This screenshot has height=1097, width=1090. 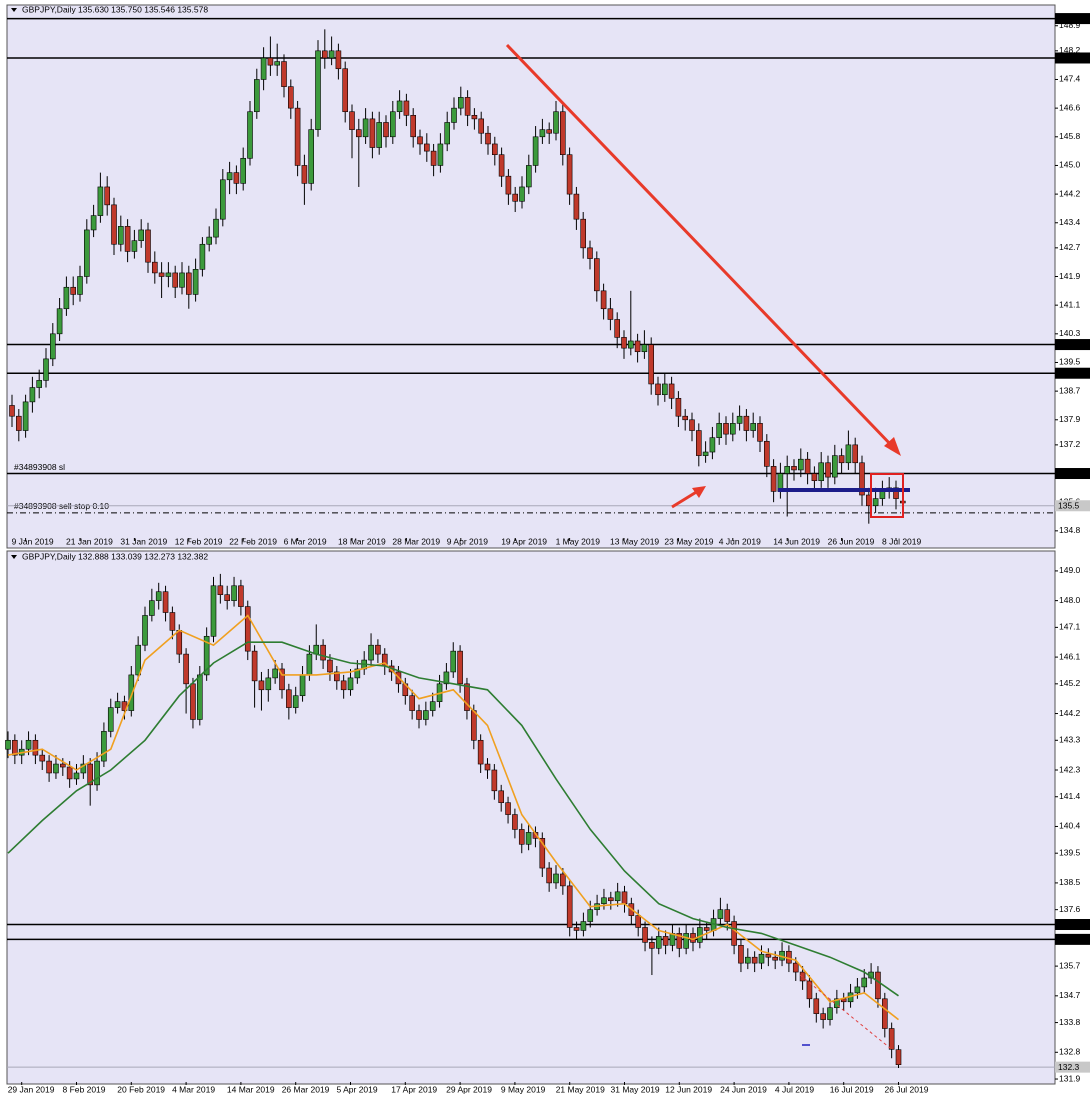 What do you see at coordinates (580, 1089) in the screenshot?
I see `x-tick-label: 21 May 2019` at bounding box center [580, 1089].